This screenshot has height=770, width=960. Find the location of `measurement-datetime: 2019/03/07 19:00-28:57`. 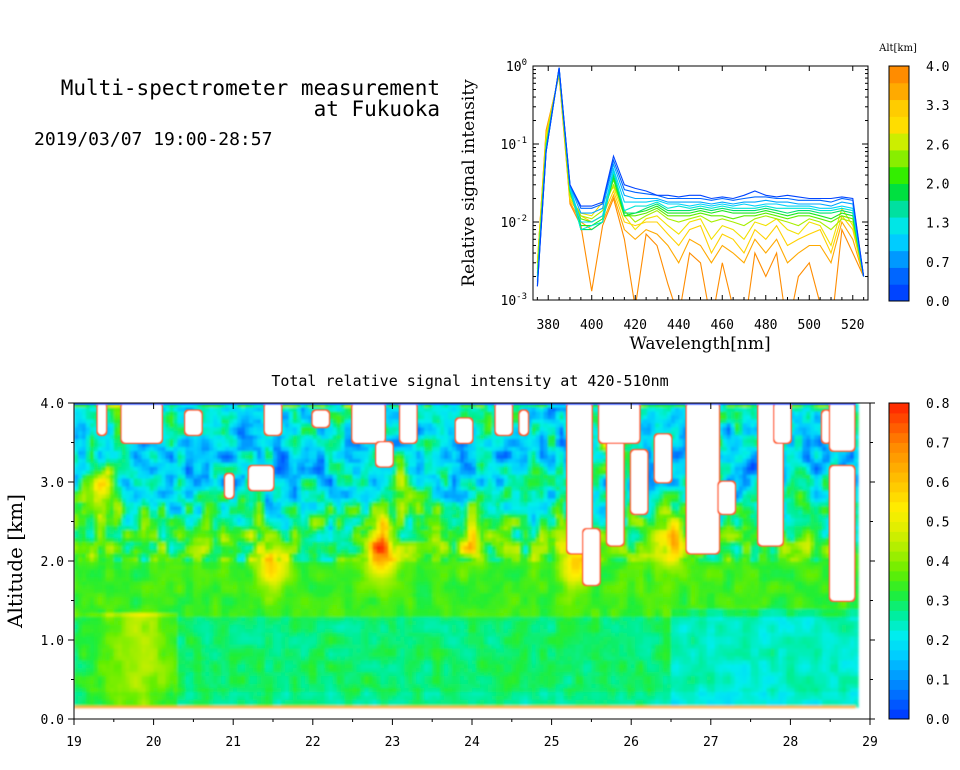

measurement-datetime: 2019/03/07 19:00-28:57 is located at coordinates (153, 139).